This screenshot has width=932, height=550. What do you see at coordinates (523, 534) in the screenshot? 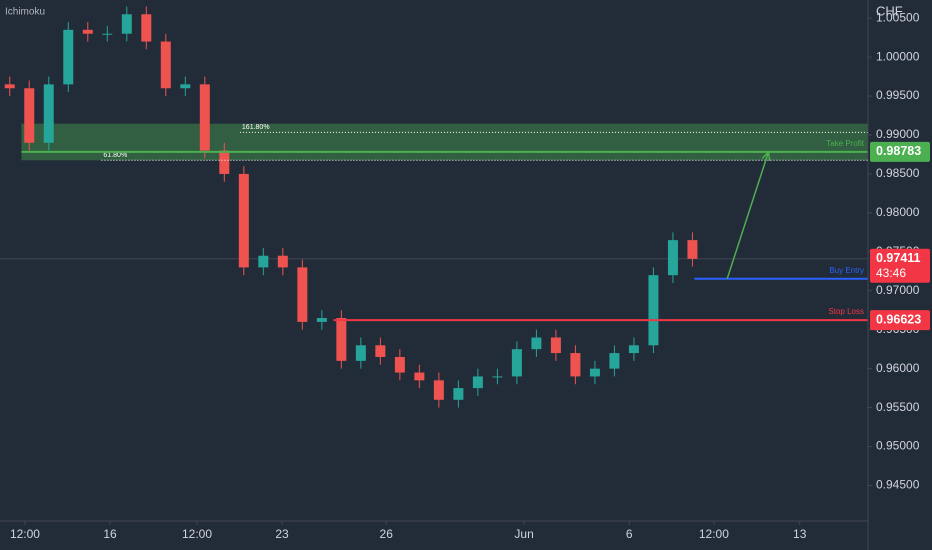
I see `x-tick-label: Jun` at bounding box center [523, 534].